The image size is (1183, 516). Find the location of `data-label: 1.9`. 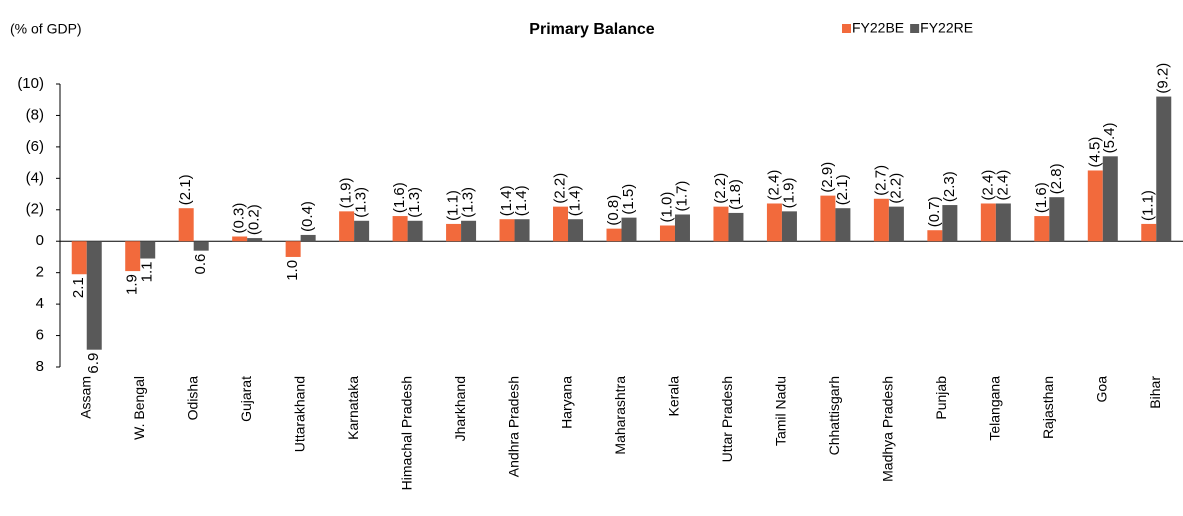

data-label: 1.9 is located at coordinates (132, 284).